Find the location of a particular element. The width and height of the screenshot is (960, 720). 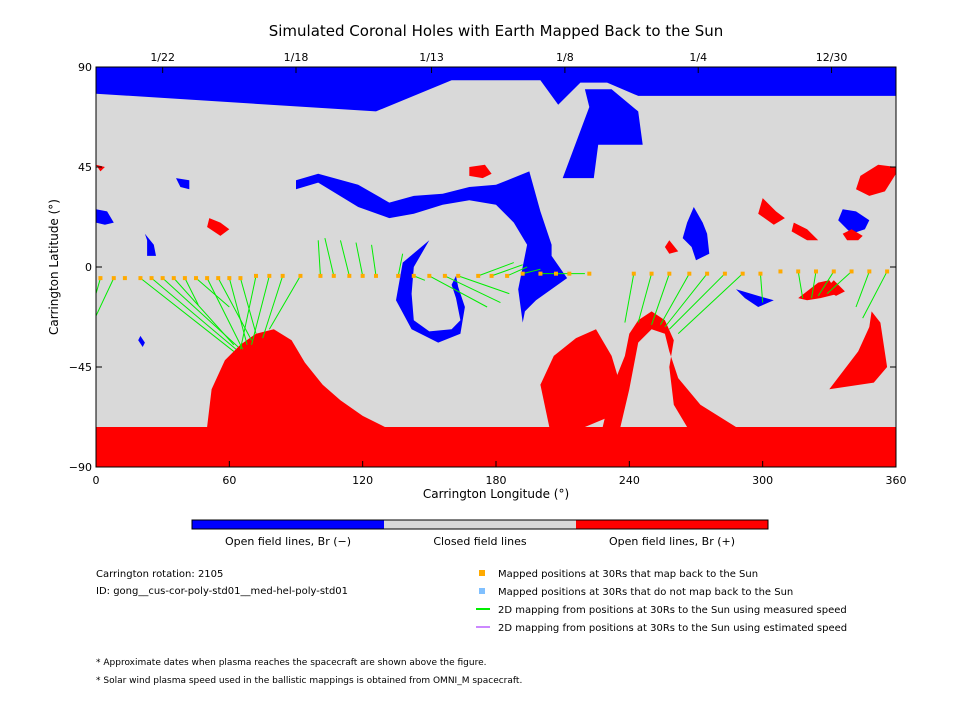

colorbar-open-positive is located at coordinates (672, 524).